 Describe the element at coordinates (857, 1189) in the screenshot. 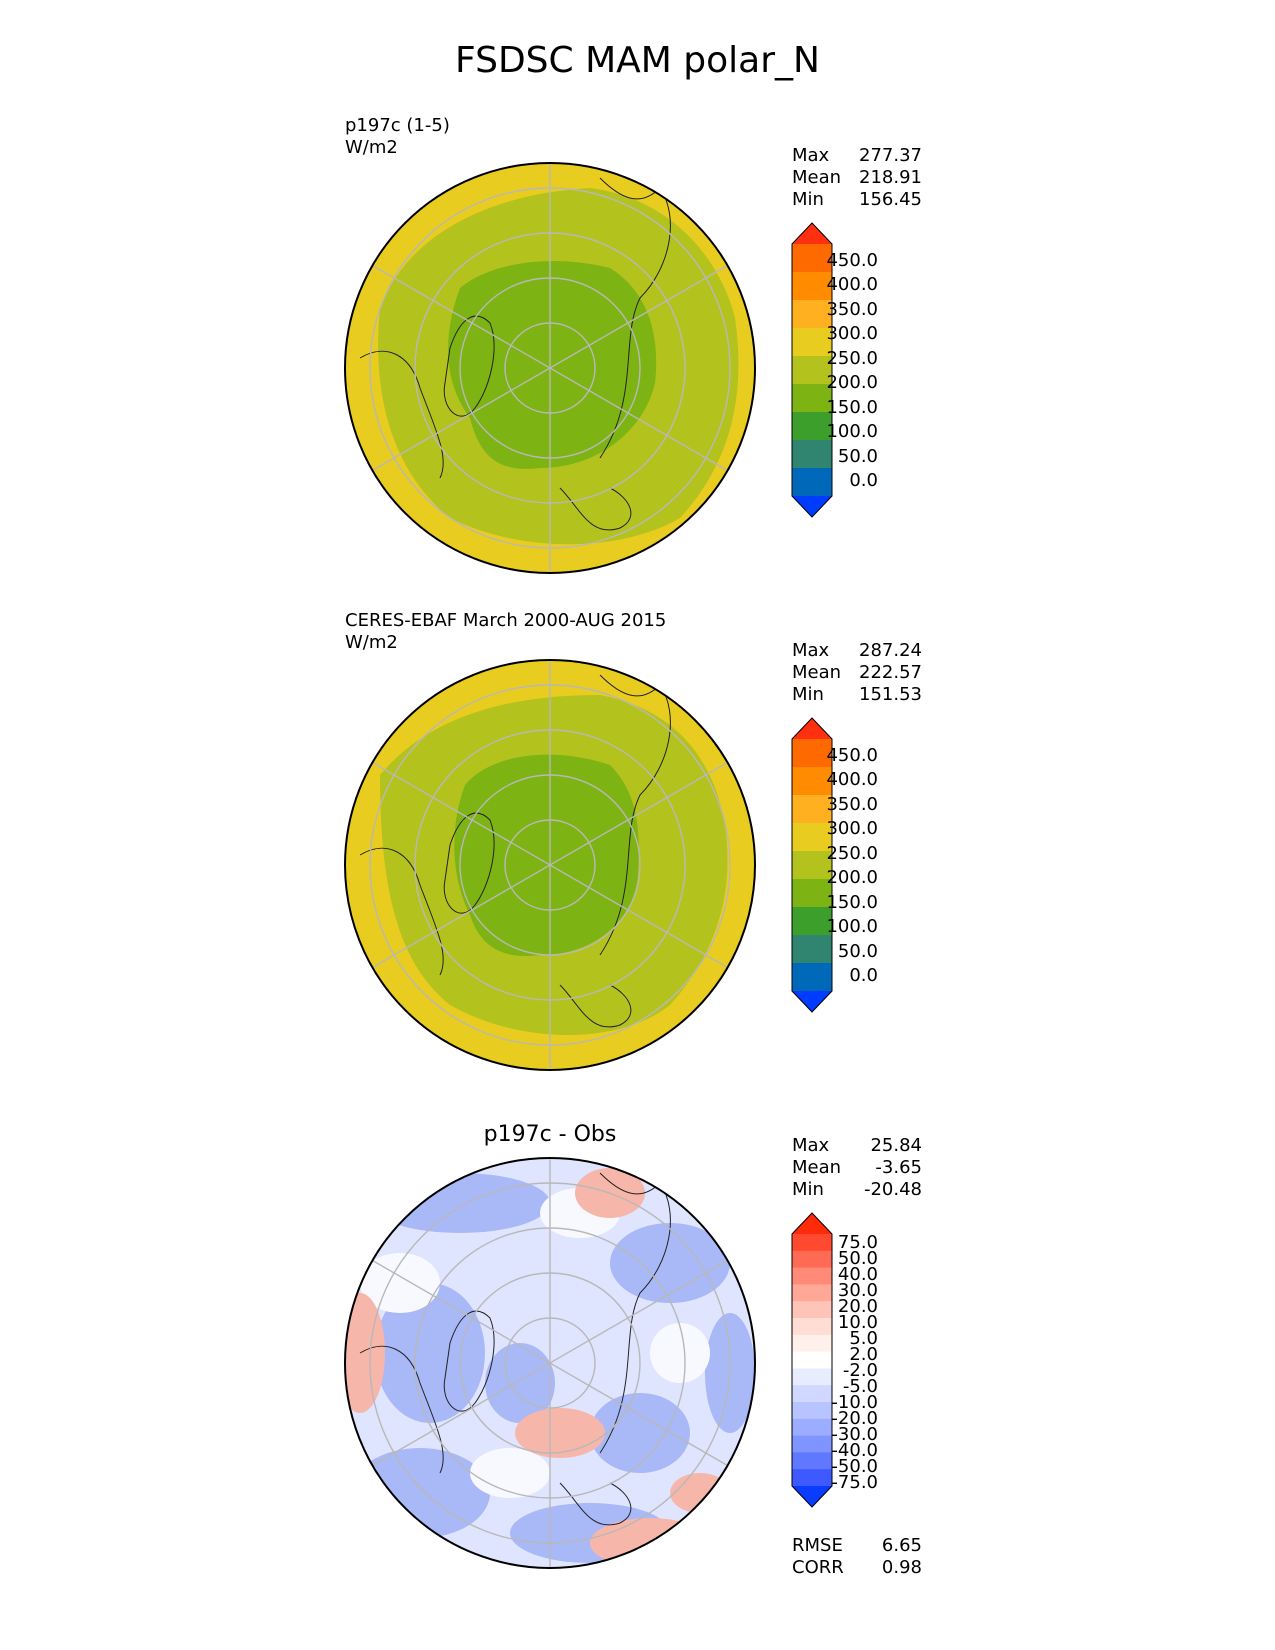

I see `stat-min: Min -20.48` at that location.